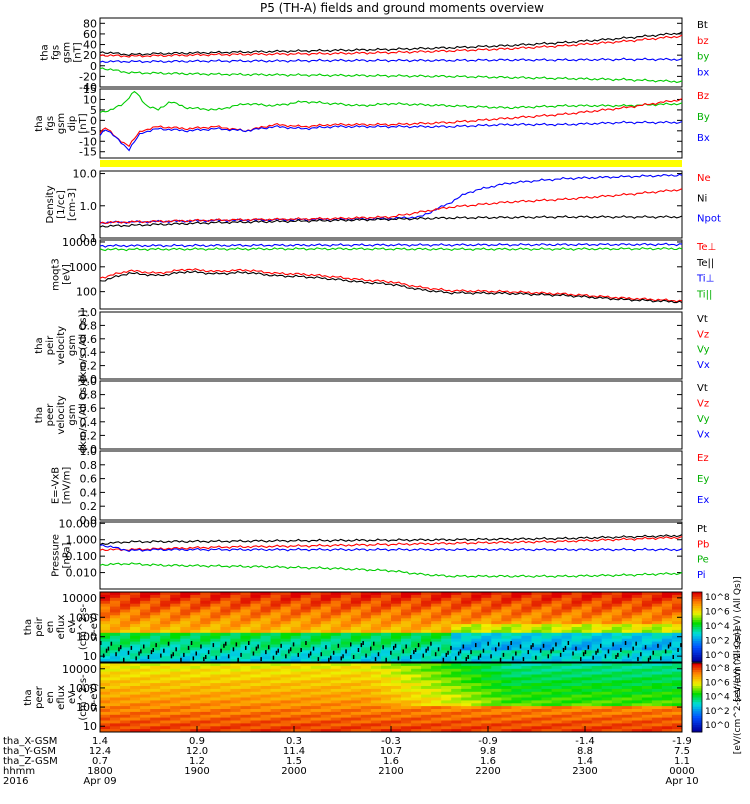  I want to click on colorbar-step, so click(697, 722).